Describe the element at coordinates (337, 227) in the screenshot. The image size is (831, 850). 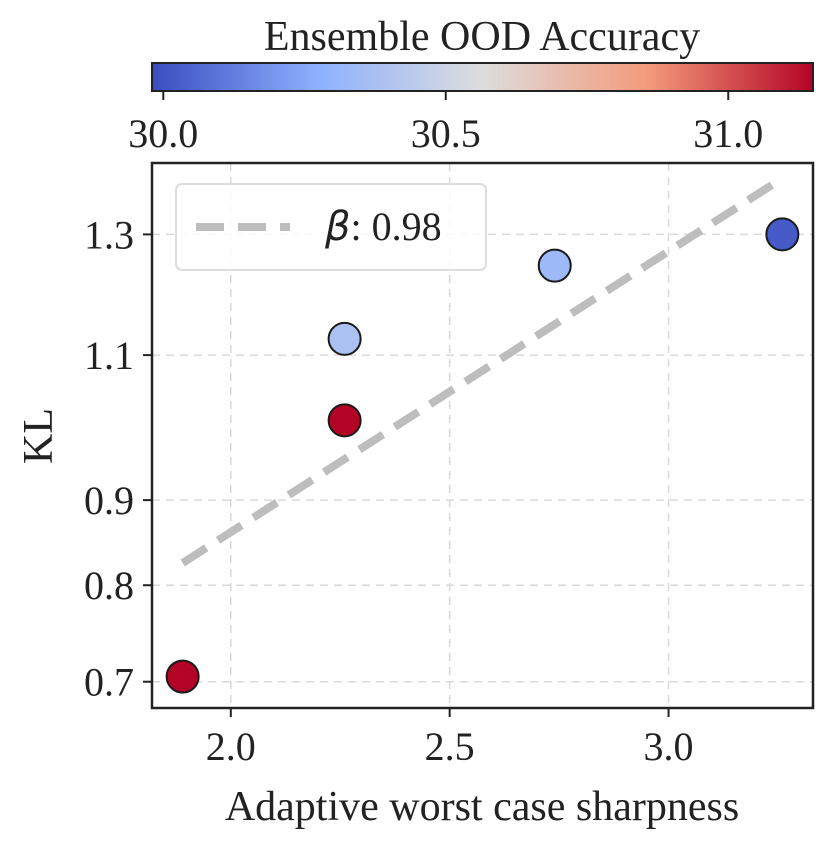
I see `legend-beta-symbol: β` at that location.